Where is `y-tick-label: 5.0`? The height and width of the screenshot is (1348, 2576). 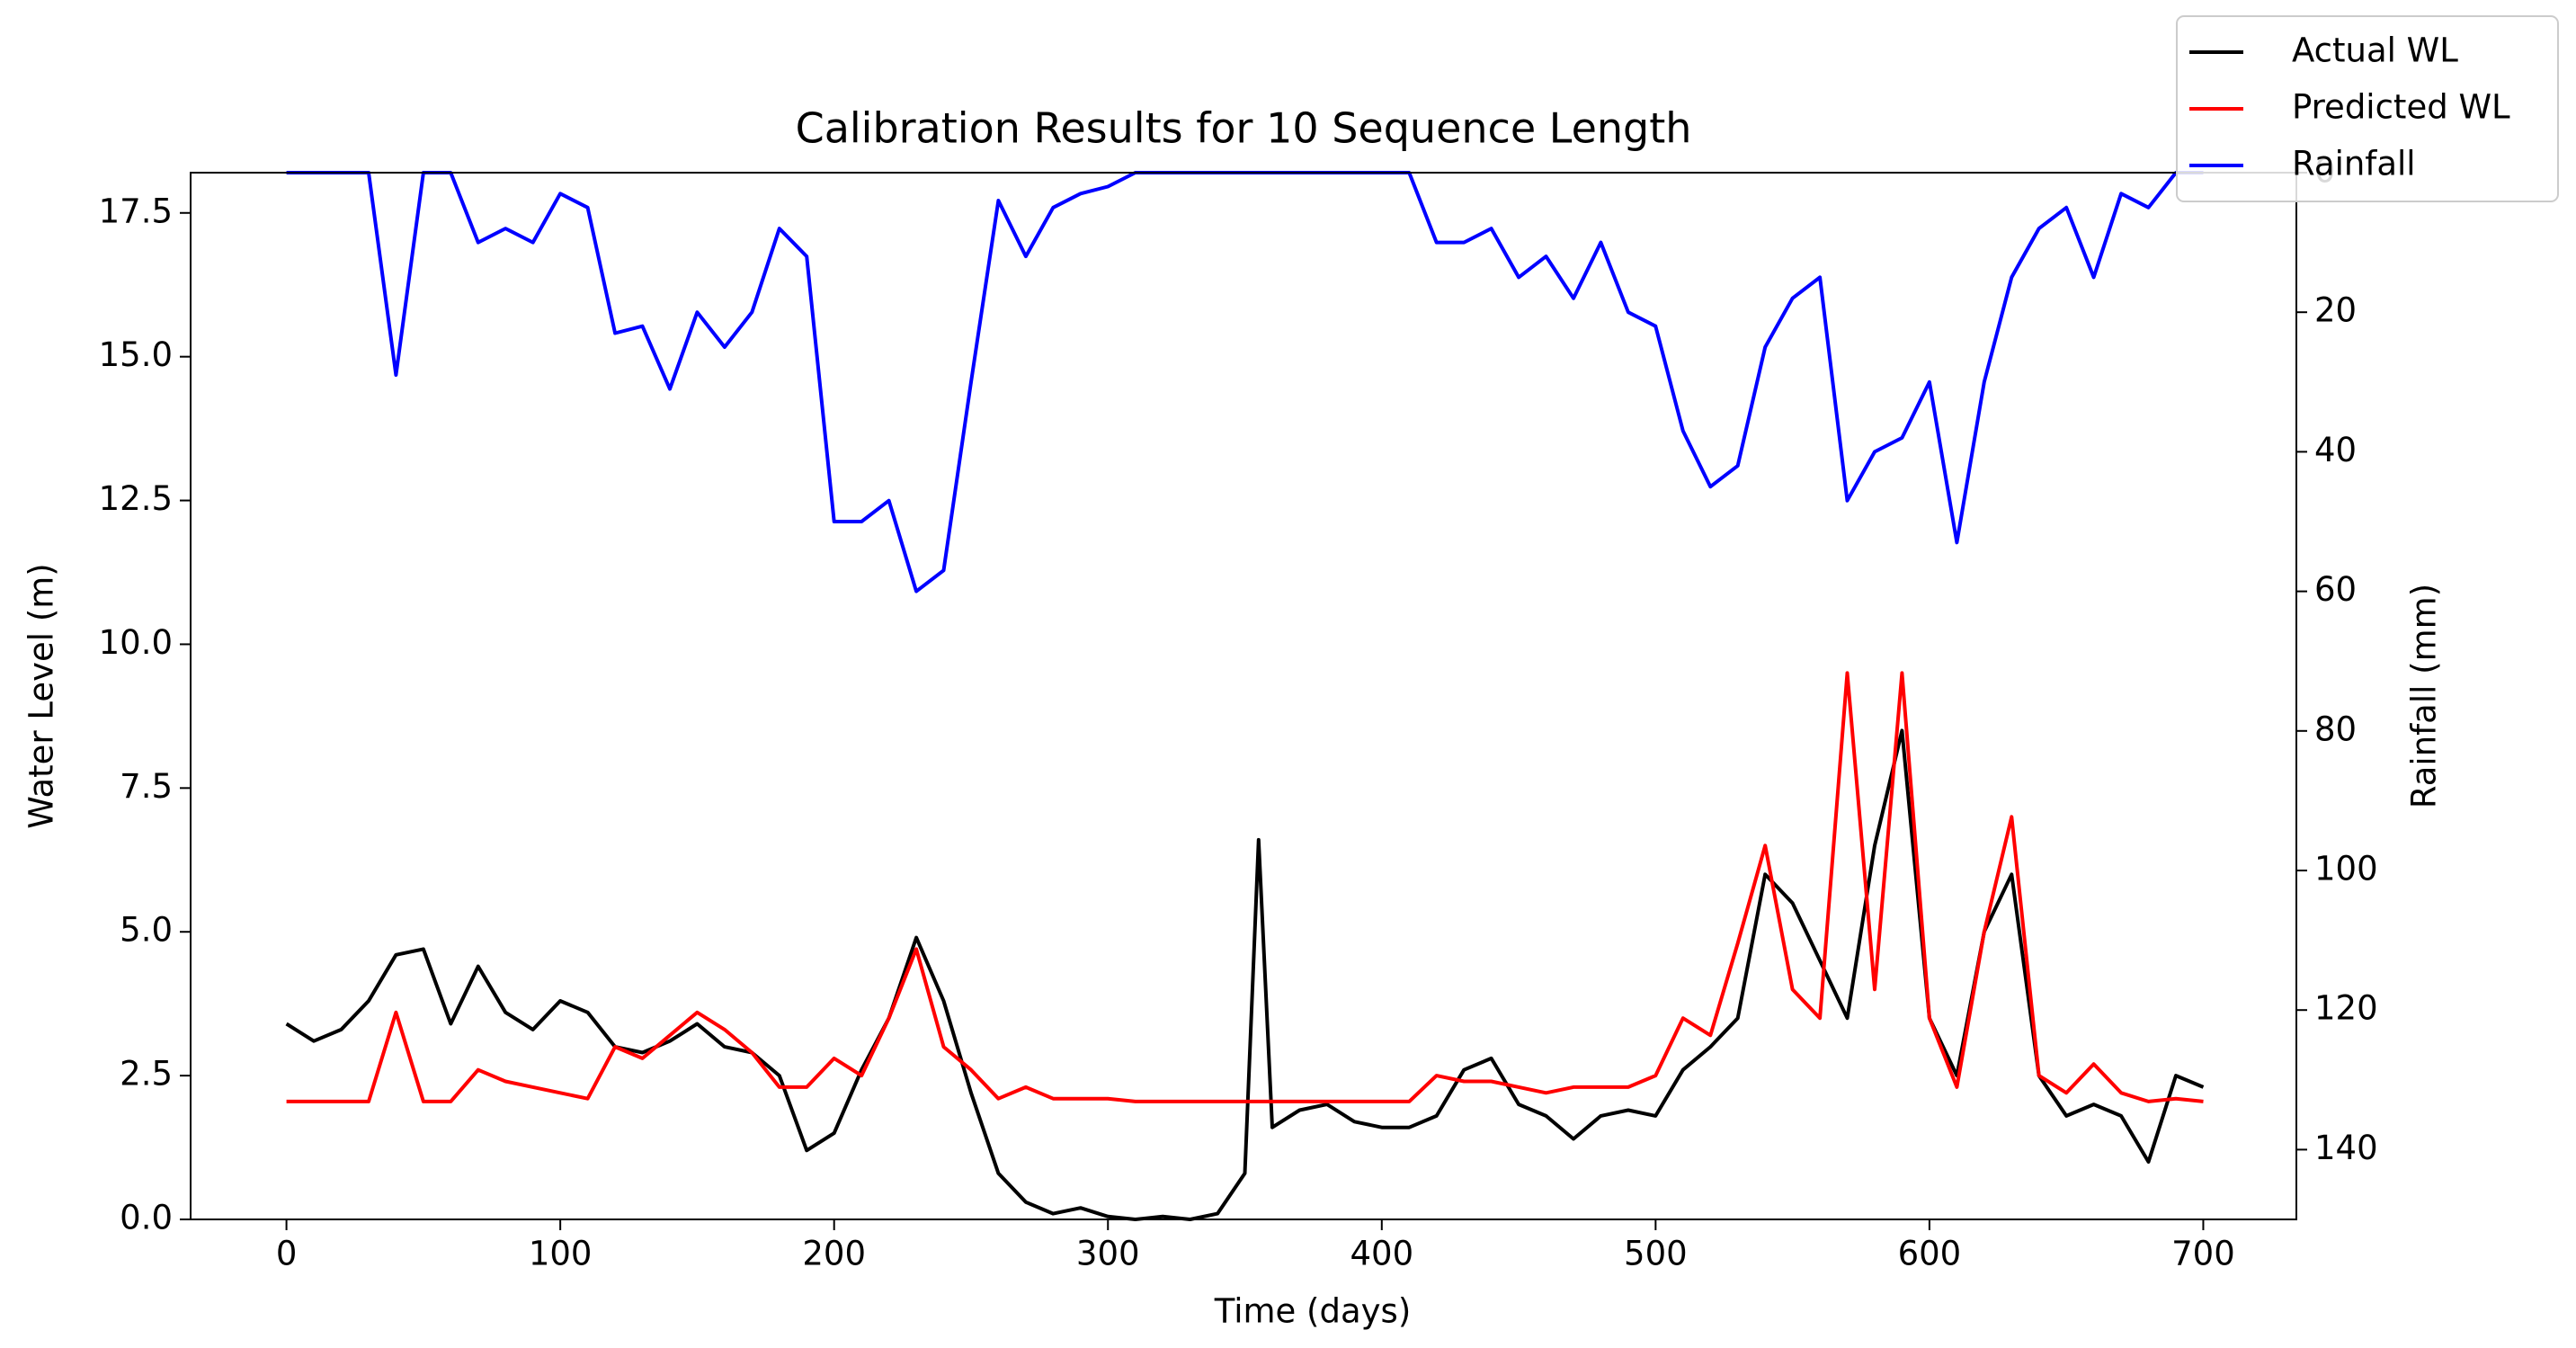
y-tick-label: 5.0 is located at coordinates (146, 930).